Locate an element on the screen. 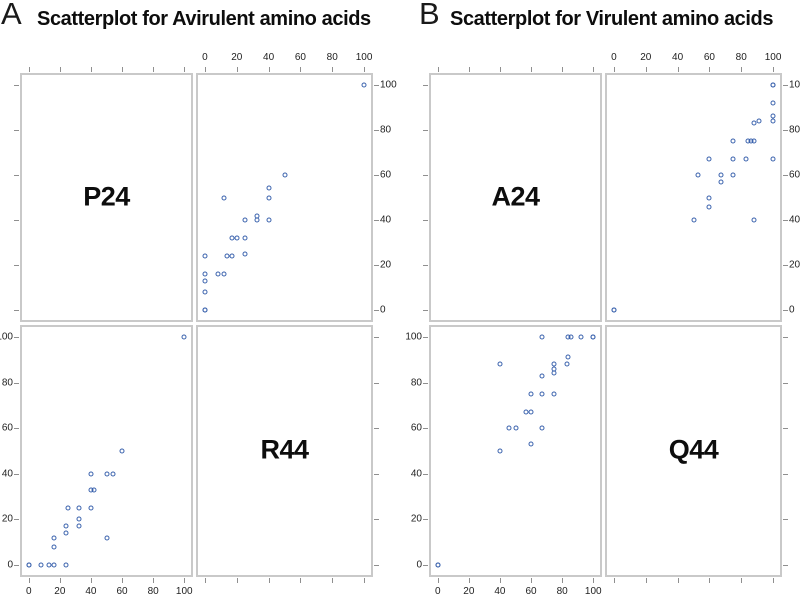 This screenshot has width=800, height=600. diagonal-label-cell-q44: Q44 is located at coordinates (696, 454).